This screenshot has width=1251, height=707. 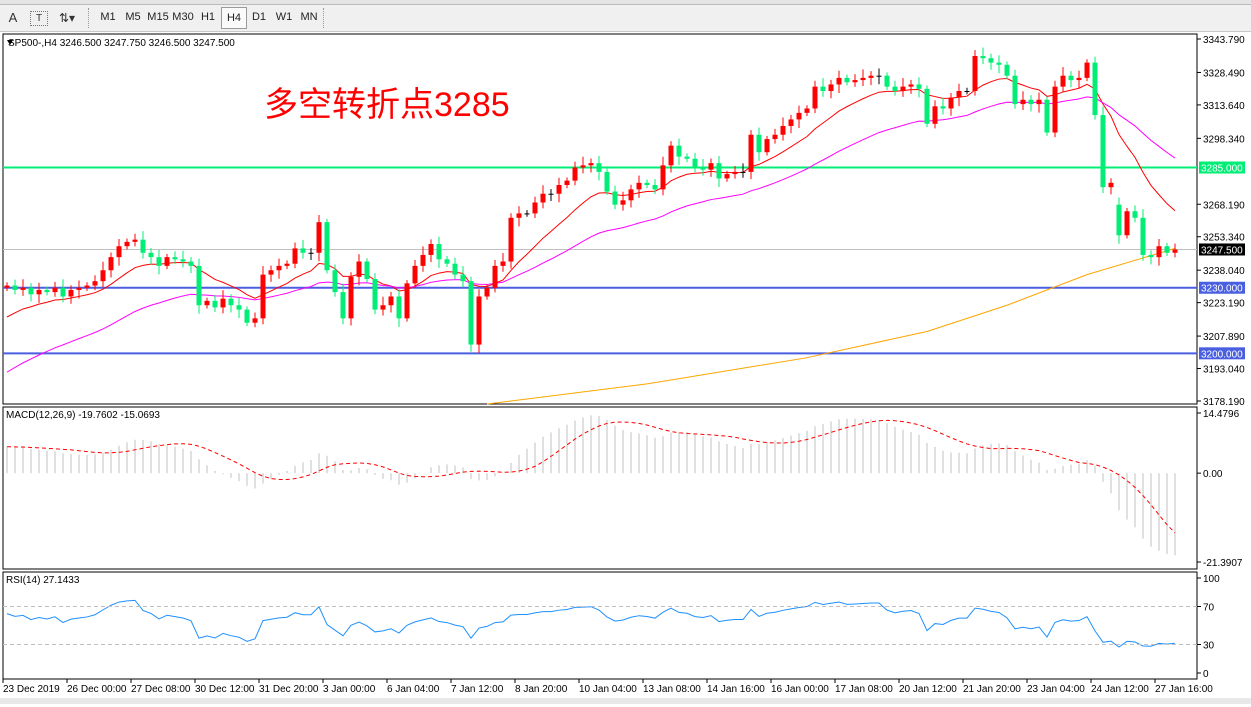 I want to click on level-label: 3285.000, so click(x=1222, y=169).